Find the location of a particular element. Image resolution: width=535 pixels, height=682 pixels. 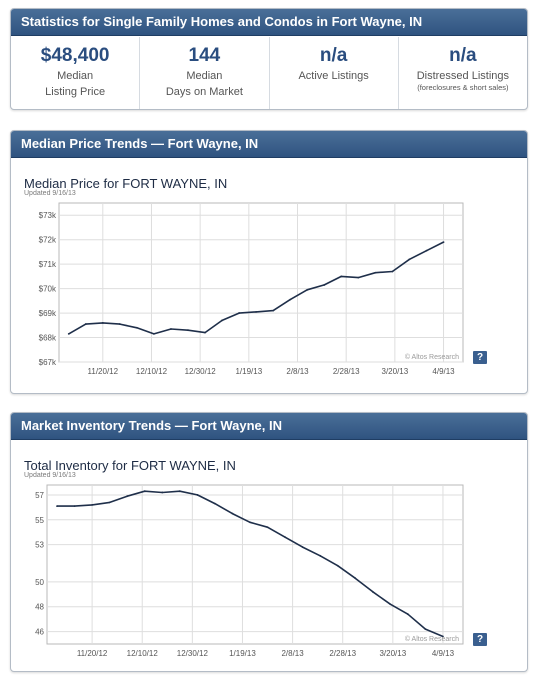

y-tick-label: $72k is located at coordinates (48, 240).